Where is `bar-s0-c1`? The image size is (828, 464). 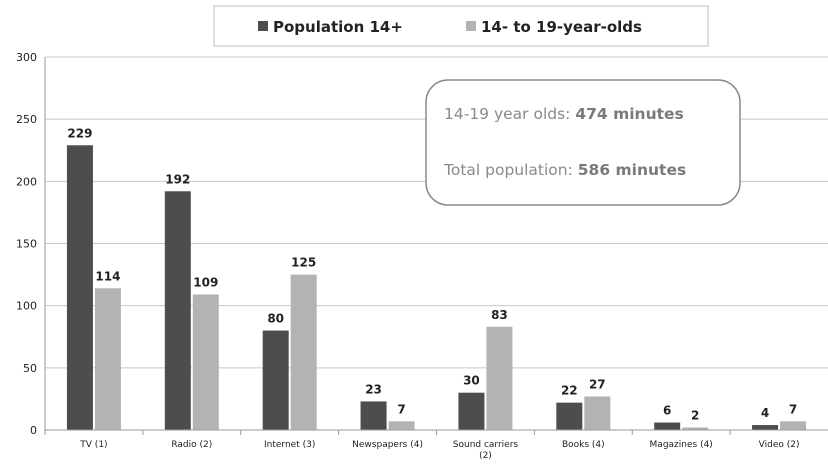
bar-s0-c1 is located at coordinates (177, 310).